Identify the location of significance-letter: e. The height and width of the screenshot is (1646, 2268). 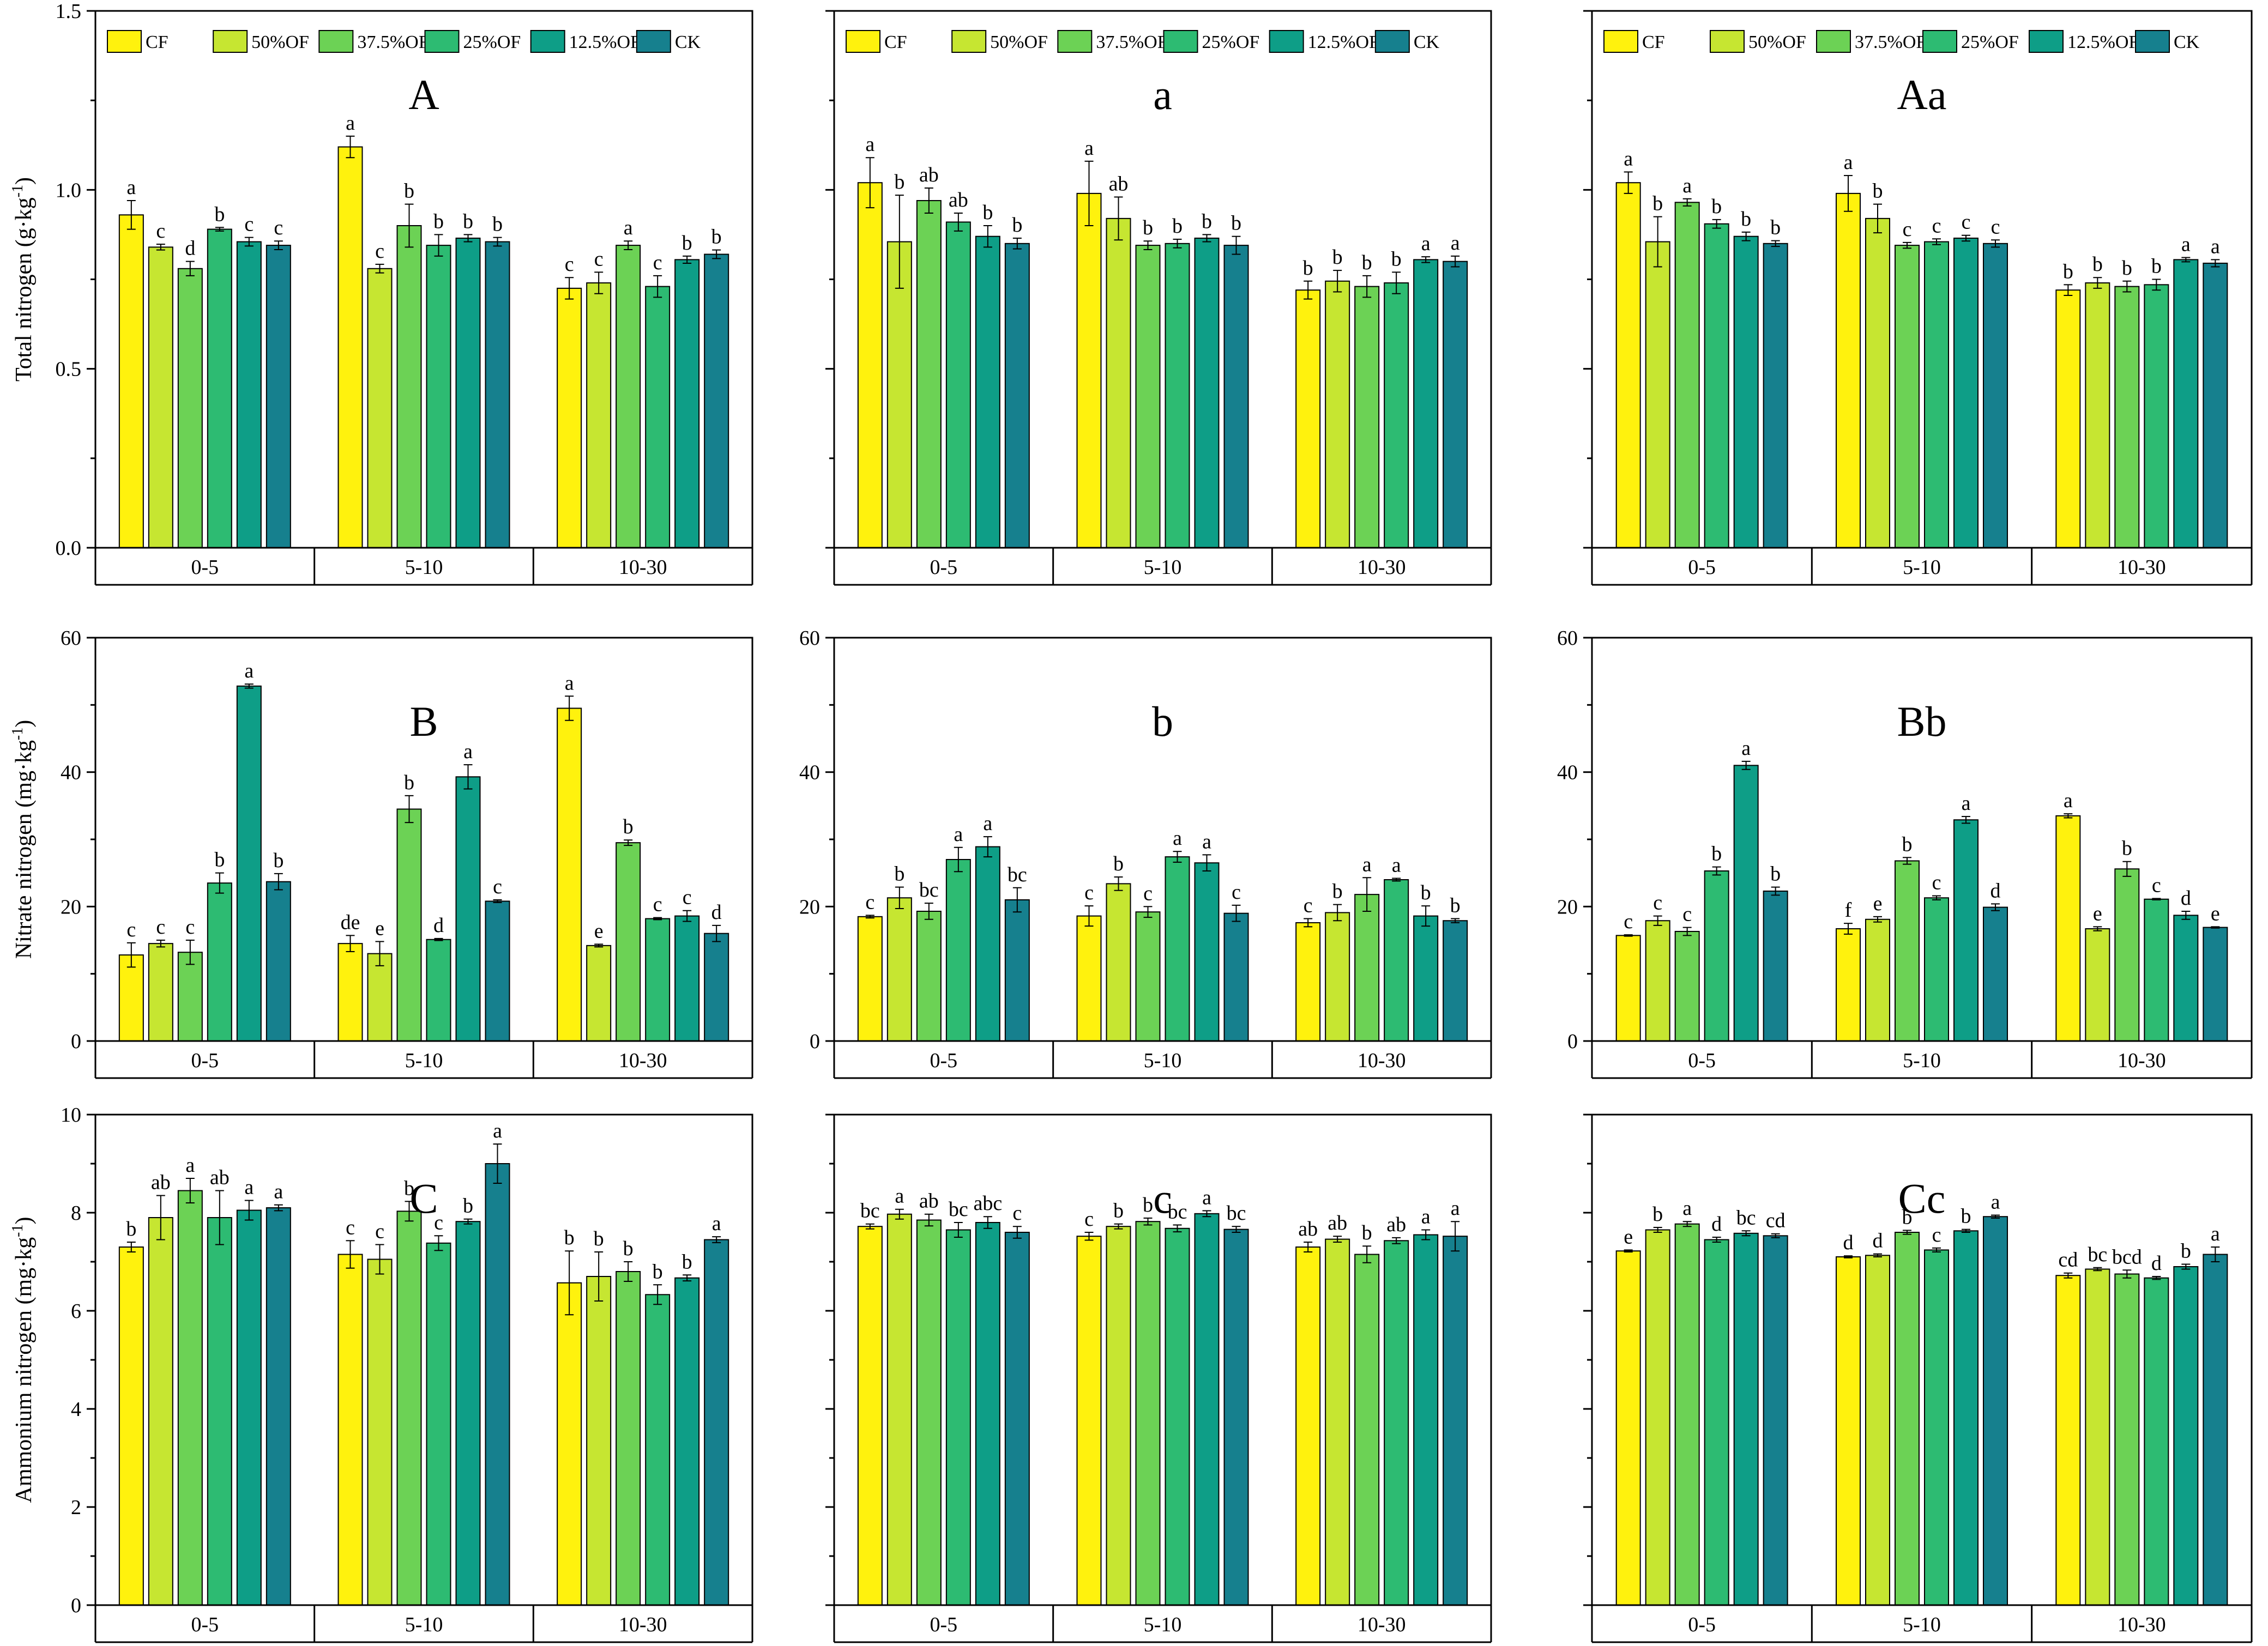
(2097, 913).